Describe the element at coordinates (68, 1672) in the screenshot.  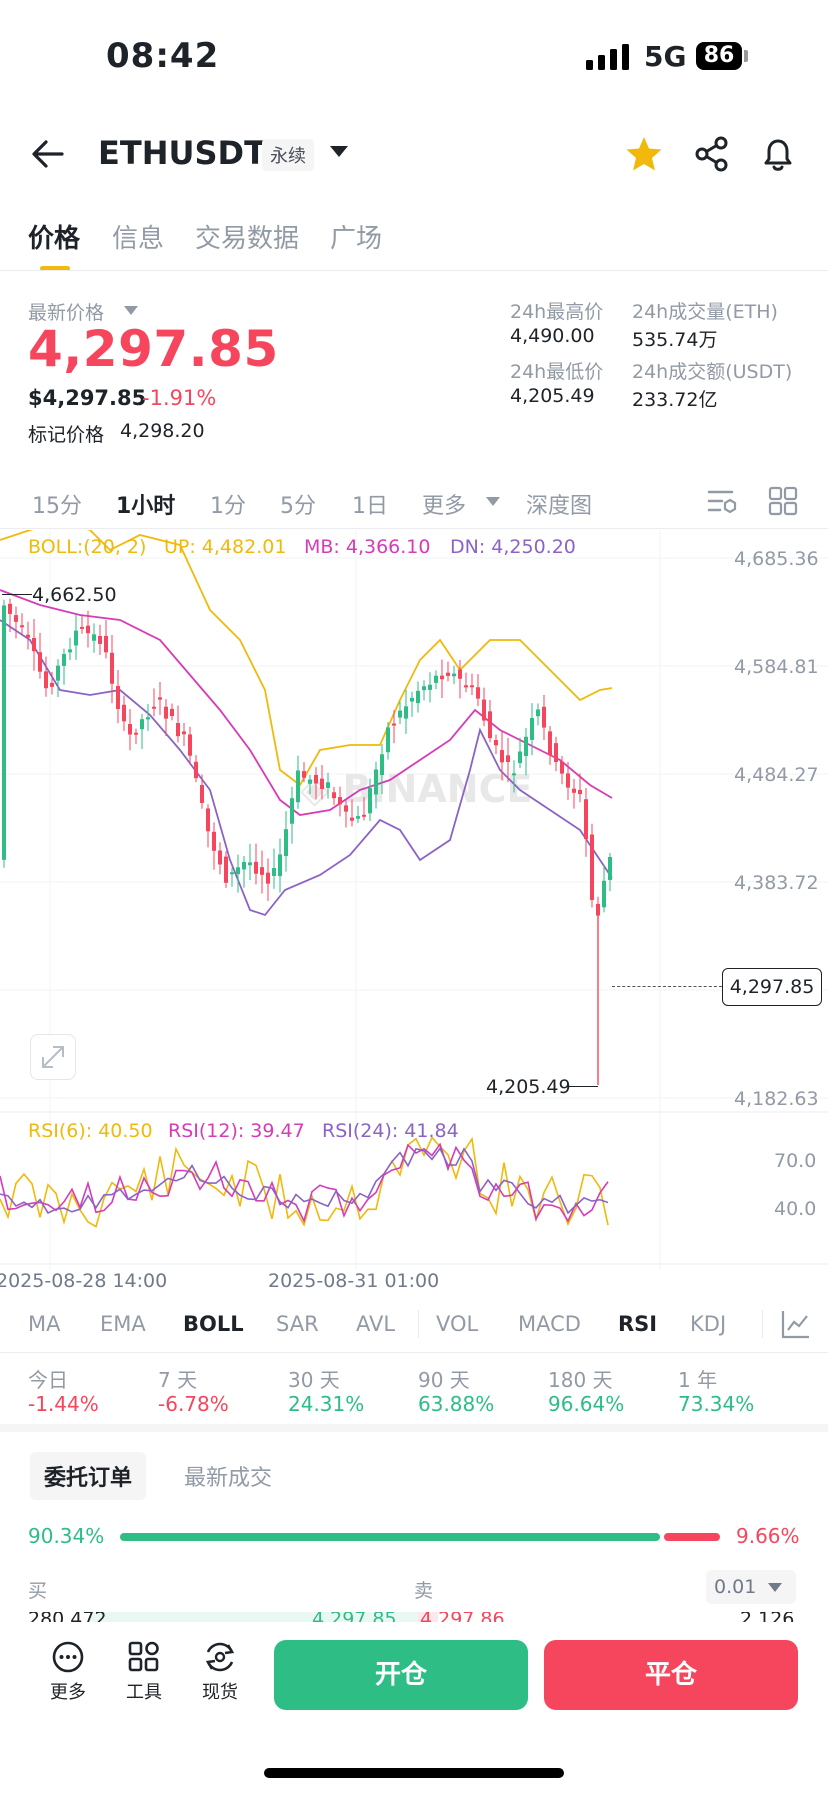
I see `more-button: 更多` at that location.